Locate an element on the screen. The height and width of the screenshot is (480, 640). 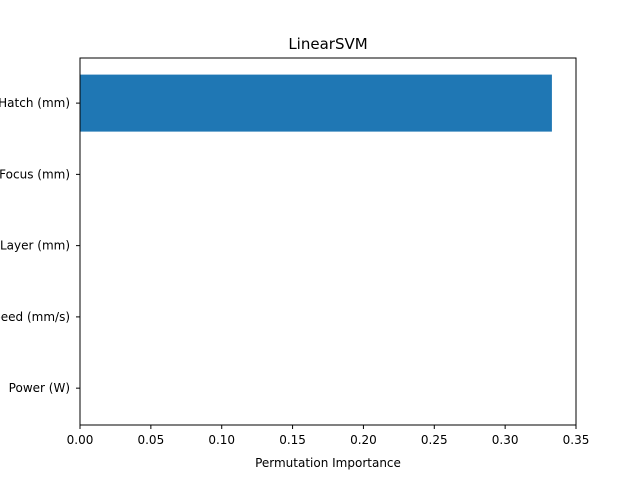
y-tick-label: Speed (mm/s) is located at coordinates (35, 317).